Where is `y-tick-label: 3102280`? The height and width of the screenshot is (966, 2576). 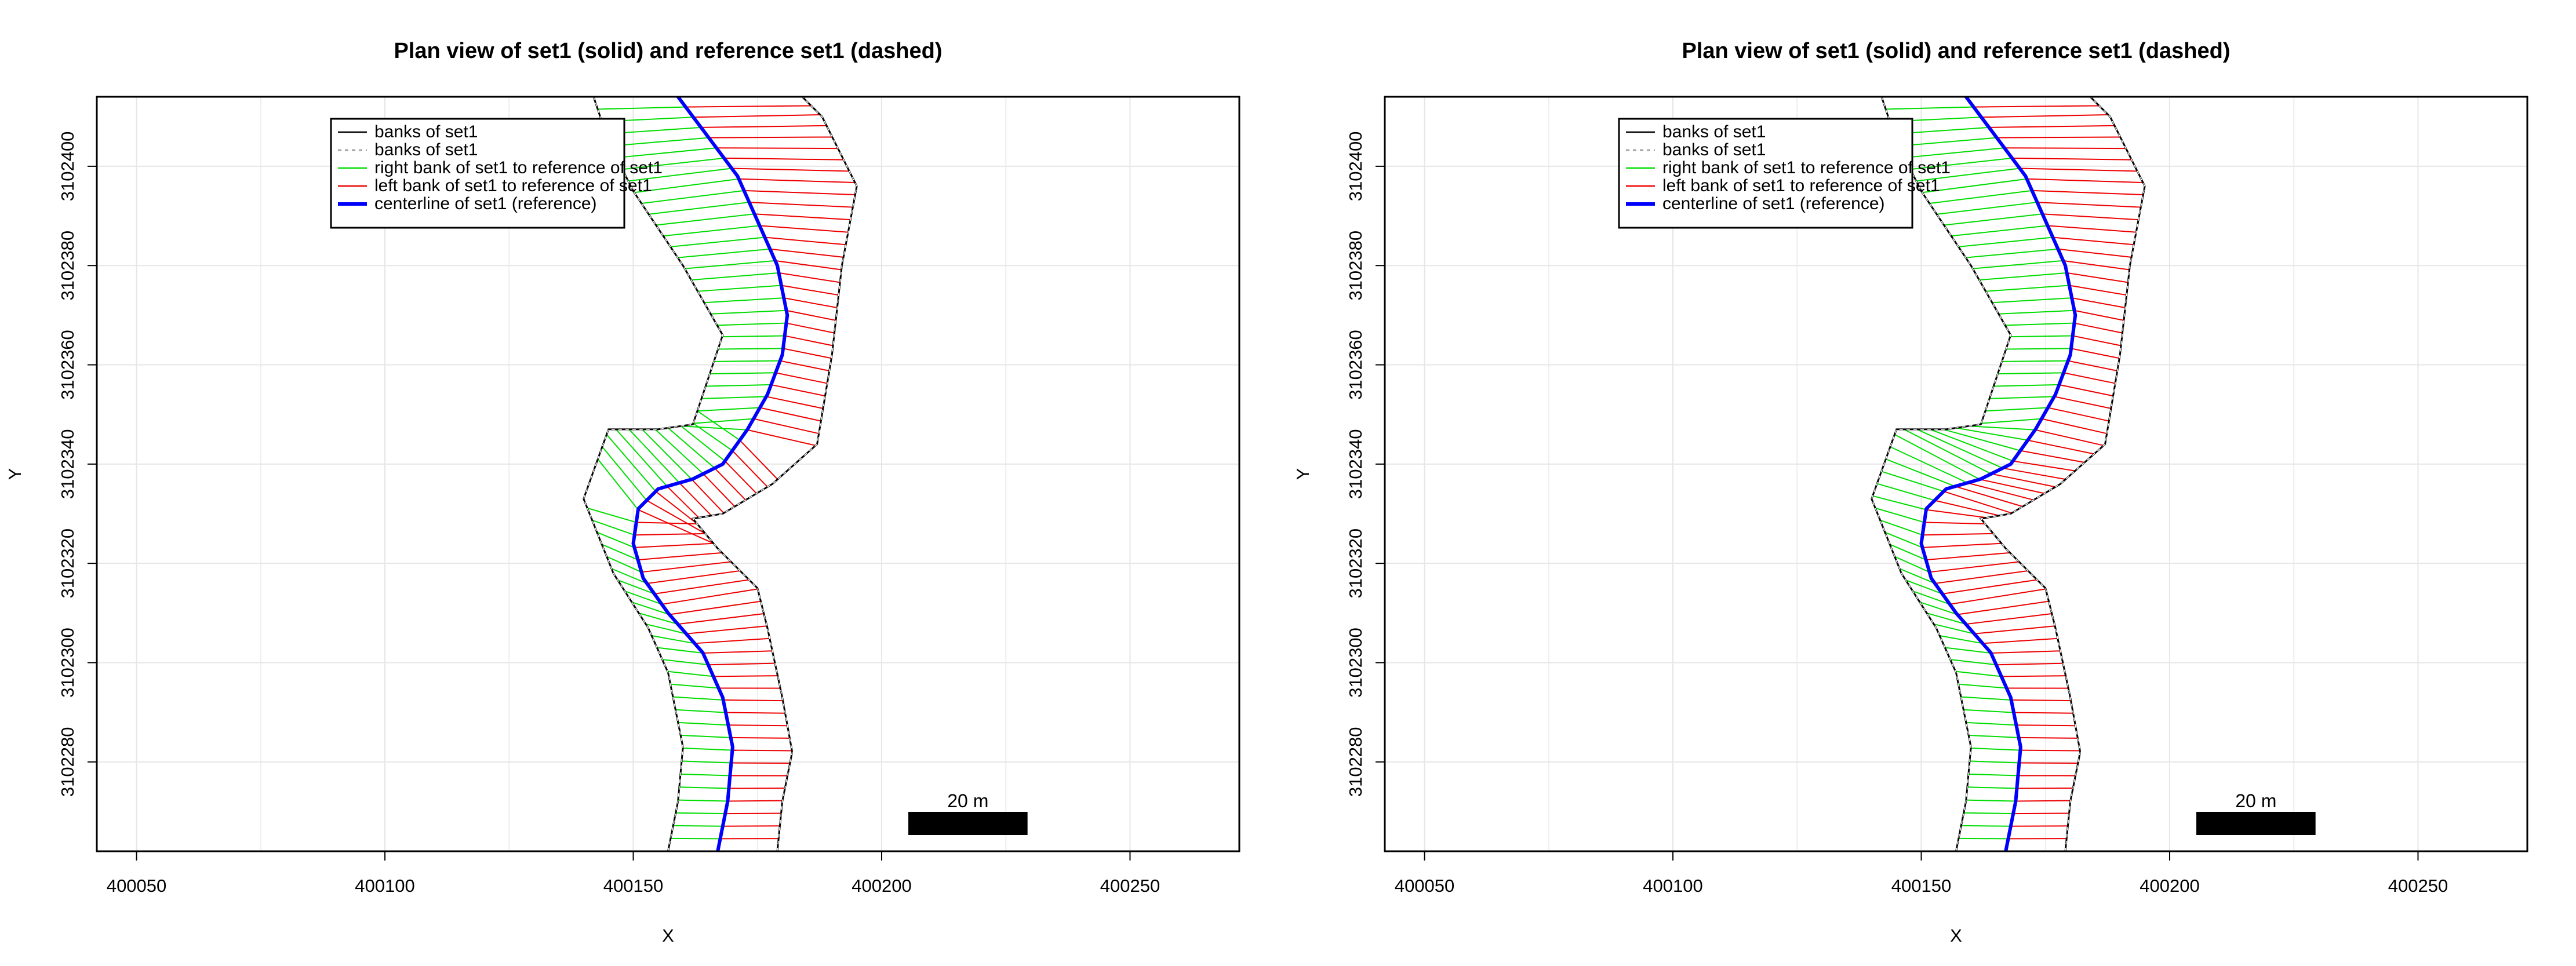 y-tick-label: 3102280 is located at coordinates (67, 762).